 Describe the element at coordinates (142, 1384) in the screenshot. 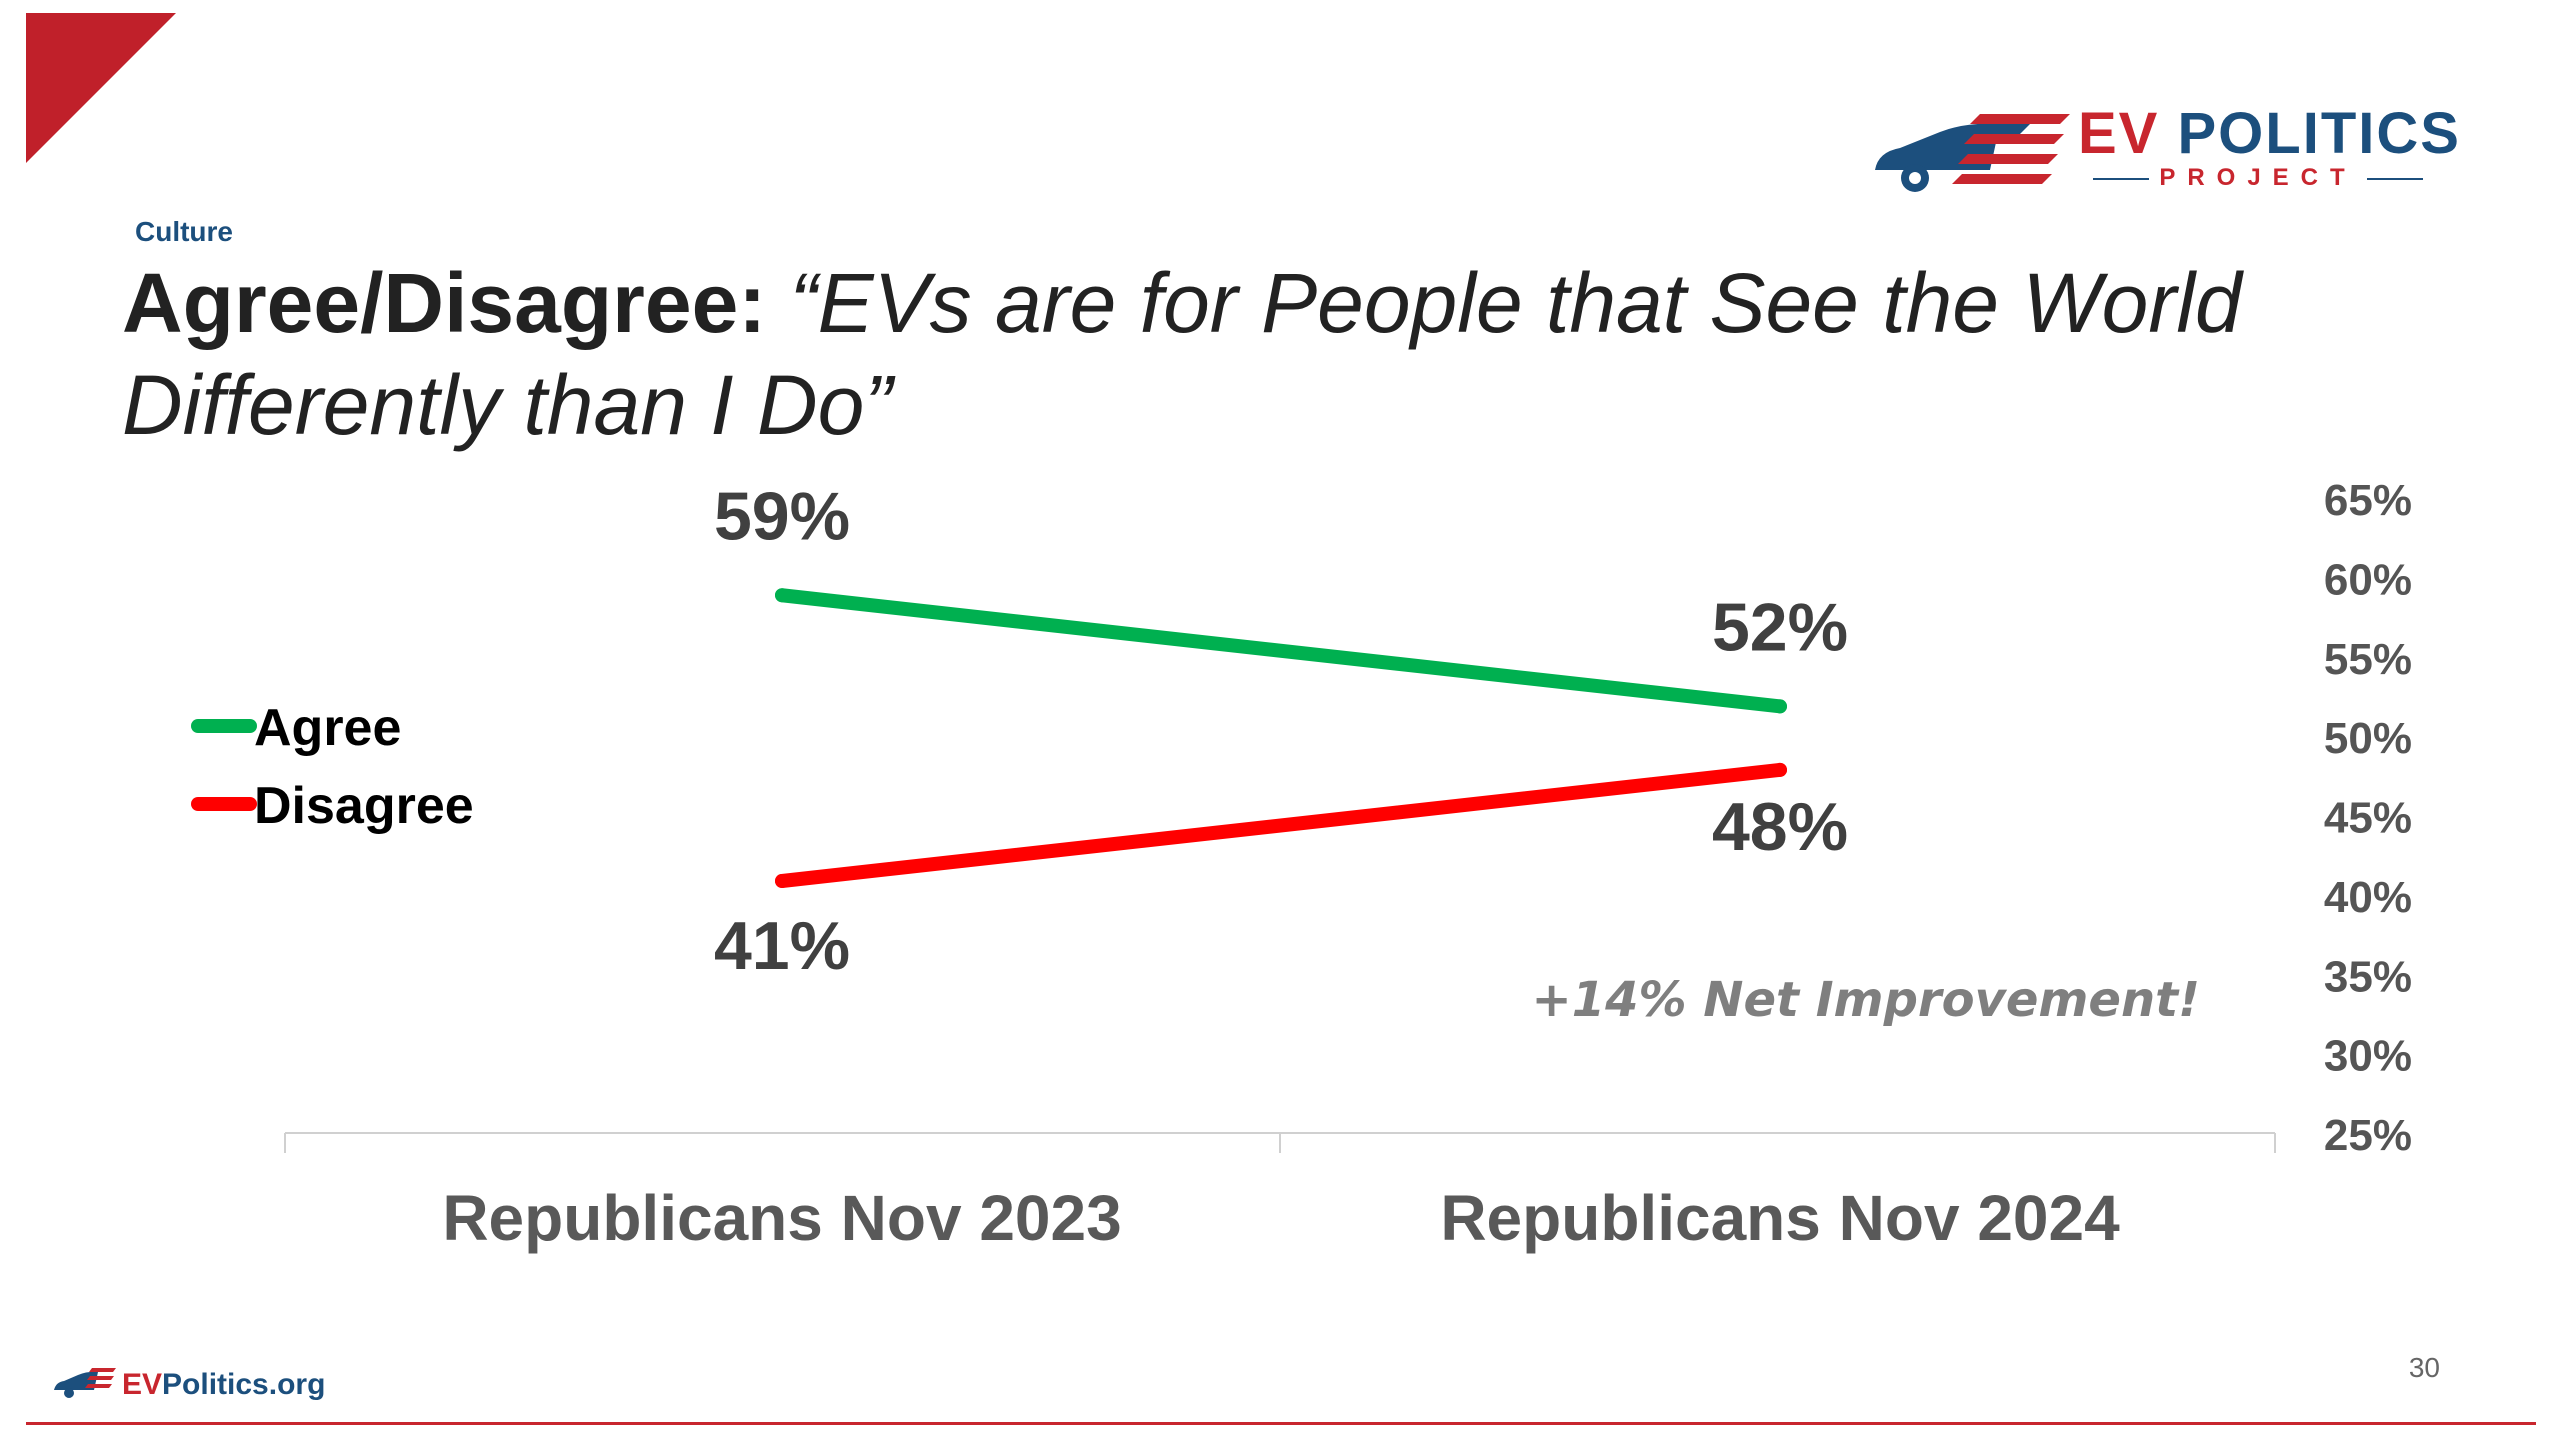

I see `footer-site-ev: EV` at that location.